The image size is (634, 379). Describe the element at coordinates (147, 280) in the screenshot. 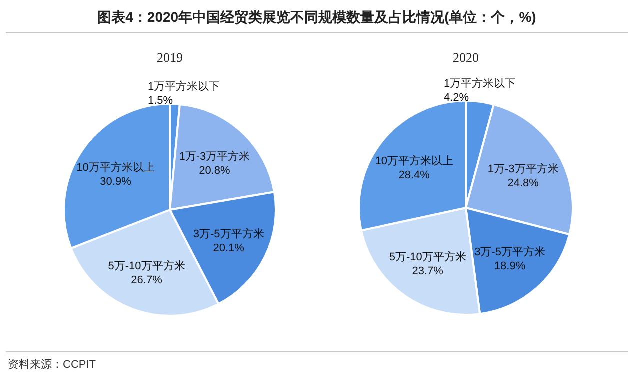

I see `data-label: 26.7%` at that location.